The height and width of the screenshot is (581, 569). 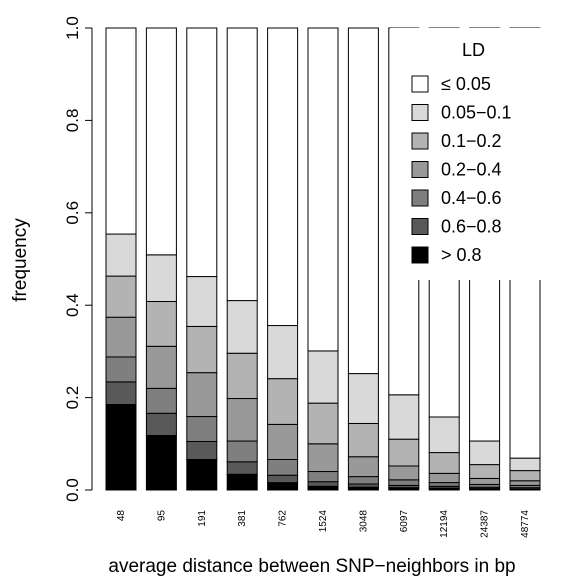 I want to click on legend-background, so click(x=470, y=154).